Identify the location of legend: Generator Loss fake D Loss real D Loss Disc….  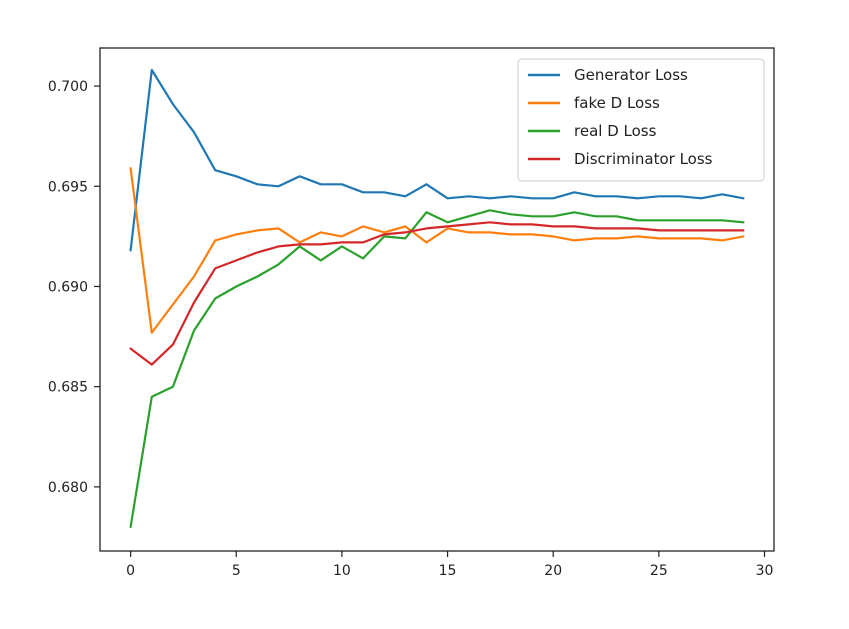
(641, 120).